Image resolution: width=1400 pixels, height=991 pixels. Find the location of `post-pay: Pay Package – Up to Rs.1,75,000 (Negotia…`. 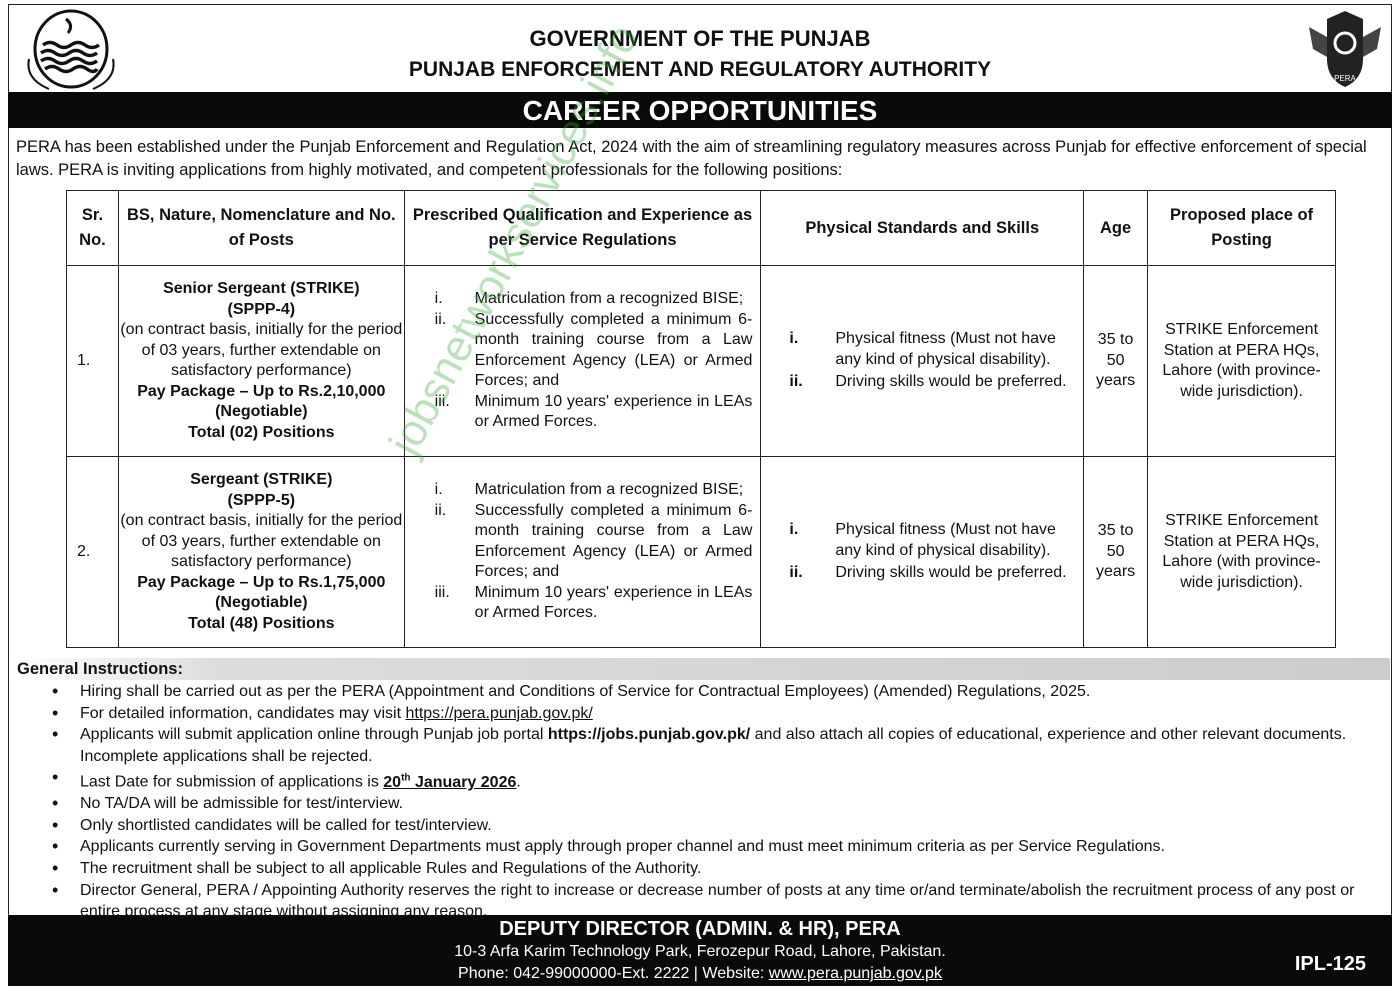

post-pay: Pay Package – Up to Rs.1,75,000 (Negotia… is located at coordinates (261, 592).